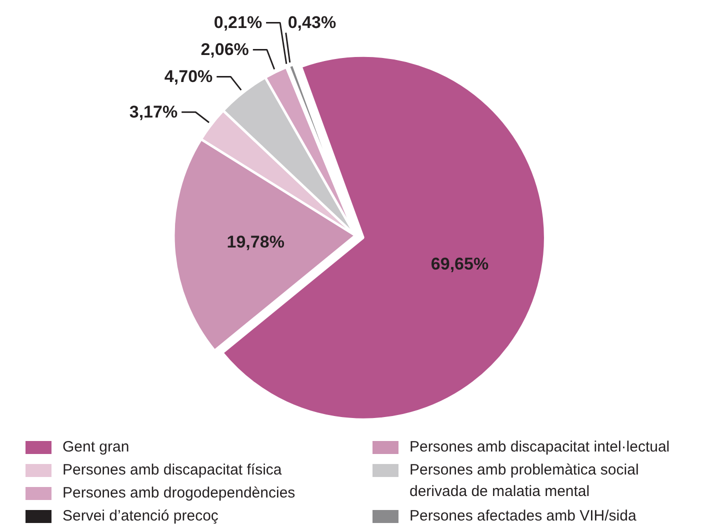 The image size is (727, 531). I want to click on data-label: 0,21%, so click(238, 22).